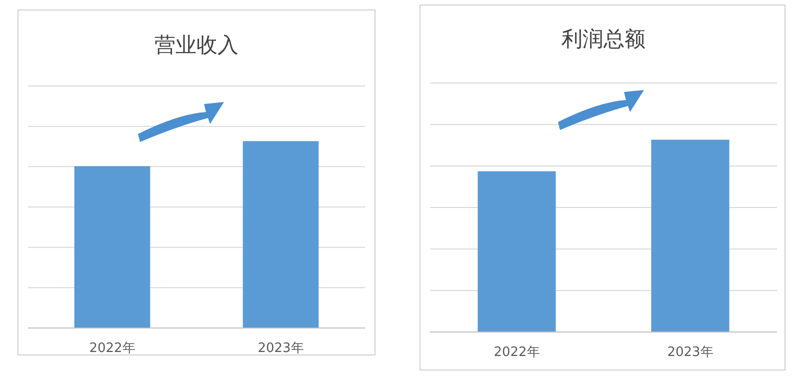  What do you see at coordinates (604, 39) in the screenshot?
I see `chart-title: 利润总额` at bounding box center [604, 39].